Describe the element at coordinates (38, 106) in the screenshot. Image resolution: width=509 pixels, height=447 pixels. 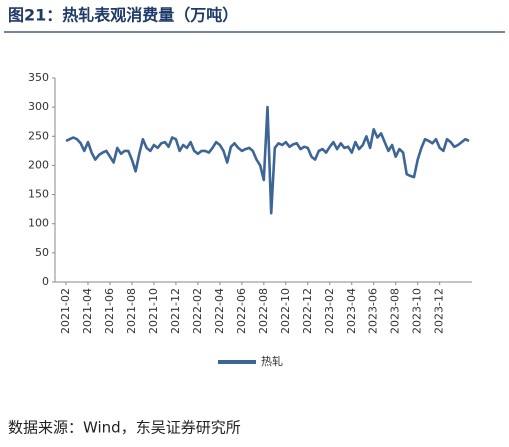
I see `y-tick-label: 300` at that location.